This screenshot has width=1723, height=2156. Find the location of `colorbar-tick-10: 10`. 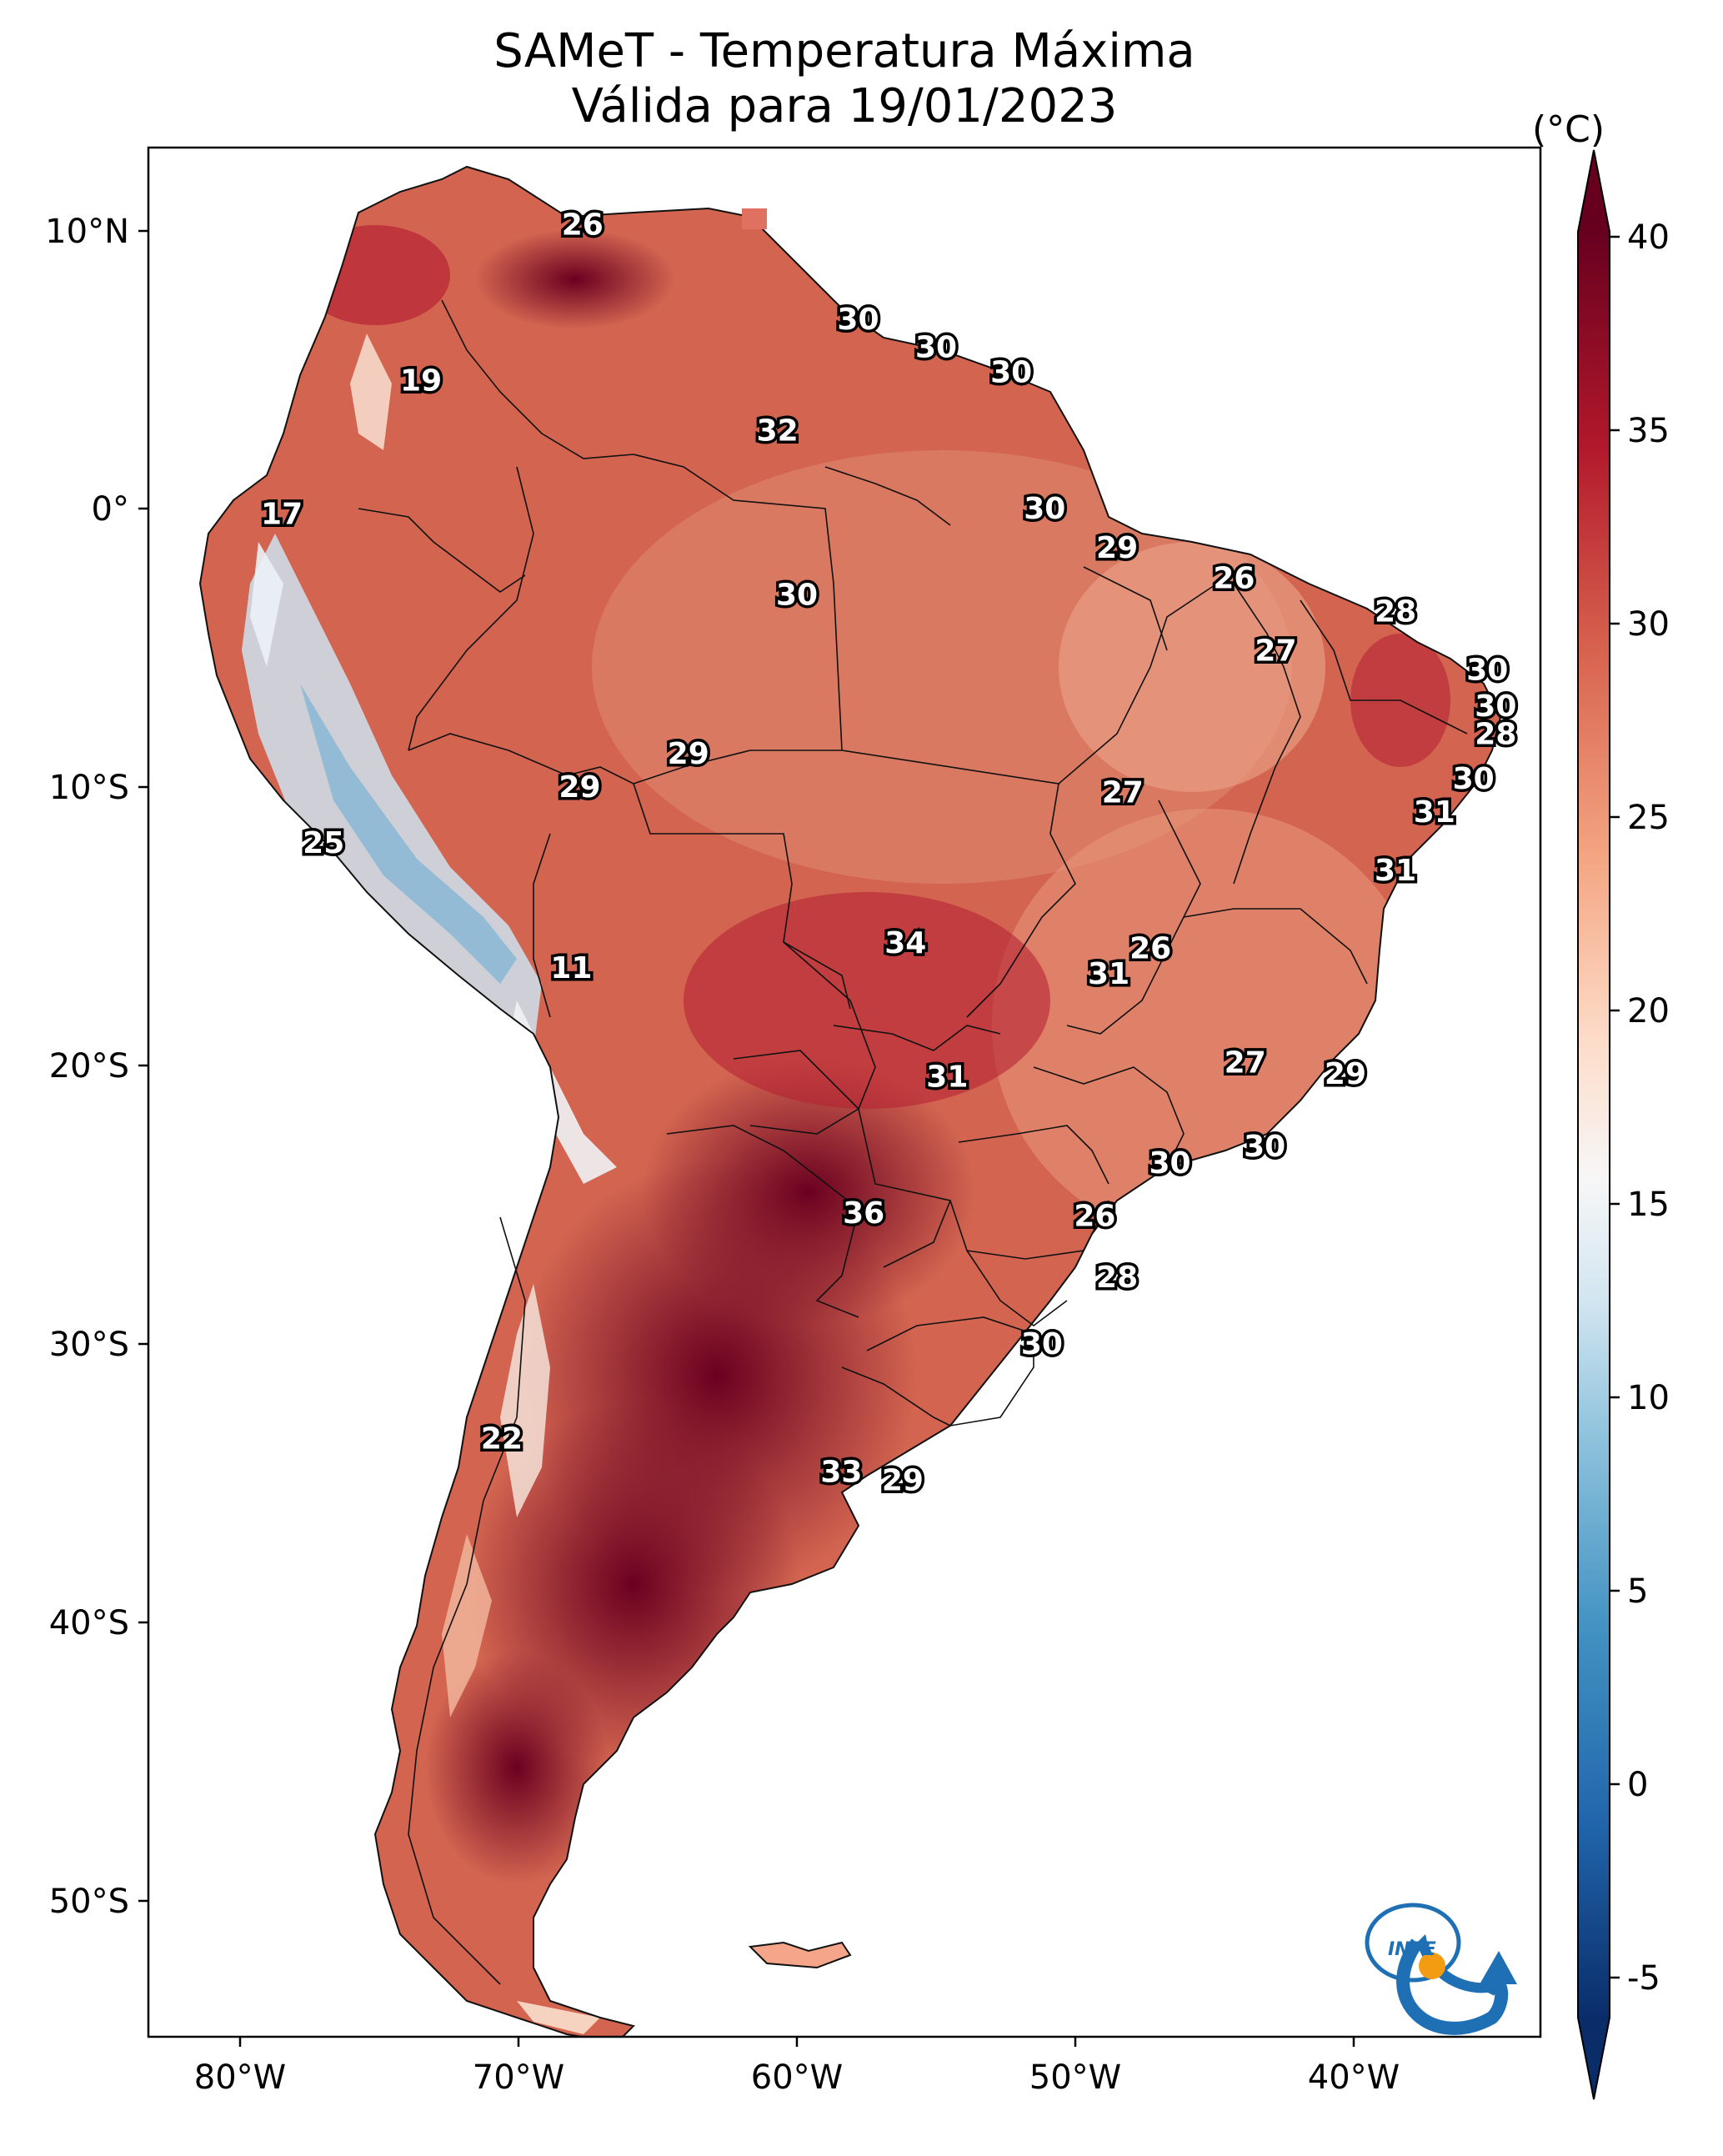

colorbar-tick-10: 10 is located at coordinates (1648, 1398).